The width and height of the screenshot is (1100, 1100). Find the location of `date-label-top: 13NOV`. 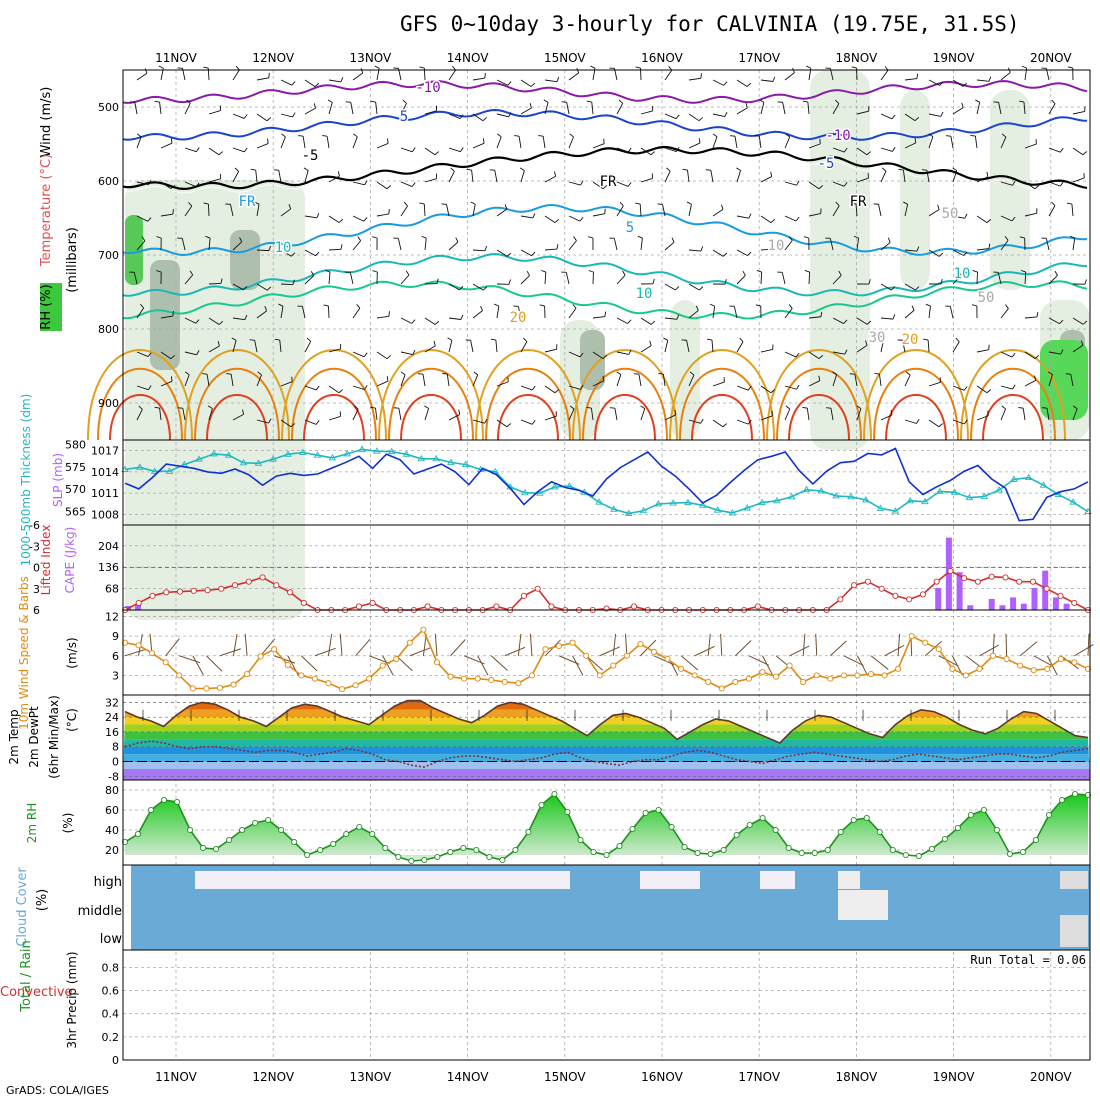

date-label-top: 13NOV is located at coordinates (371, 58).